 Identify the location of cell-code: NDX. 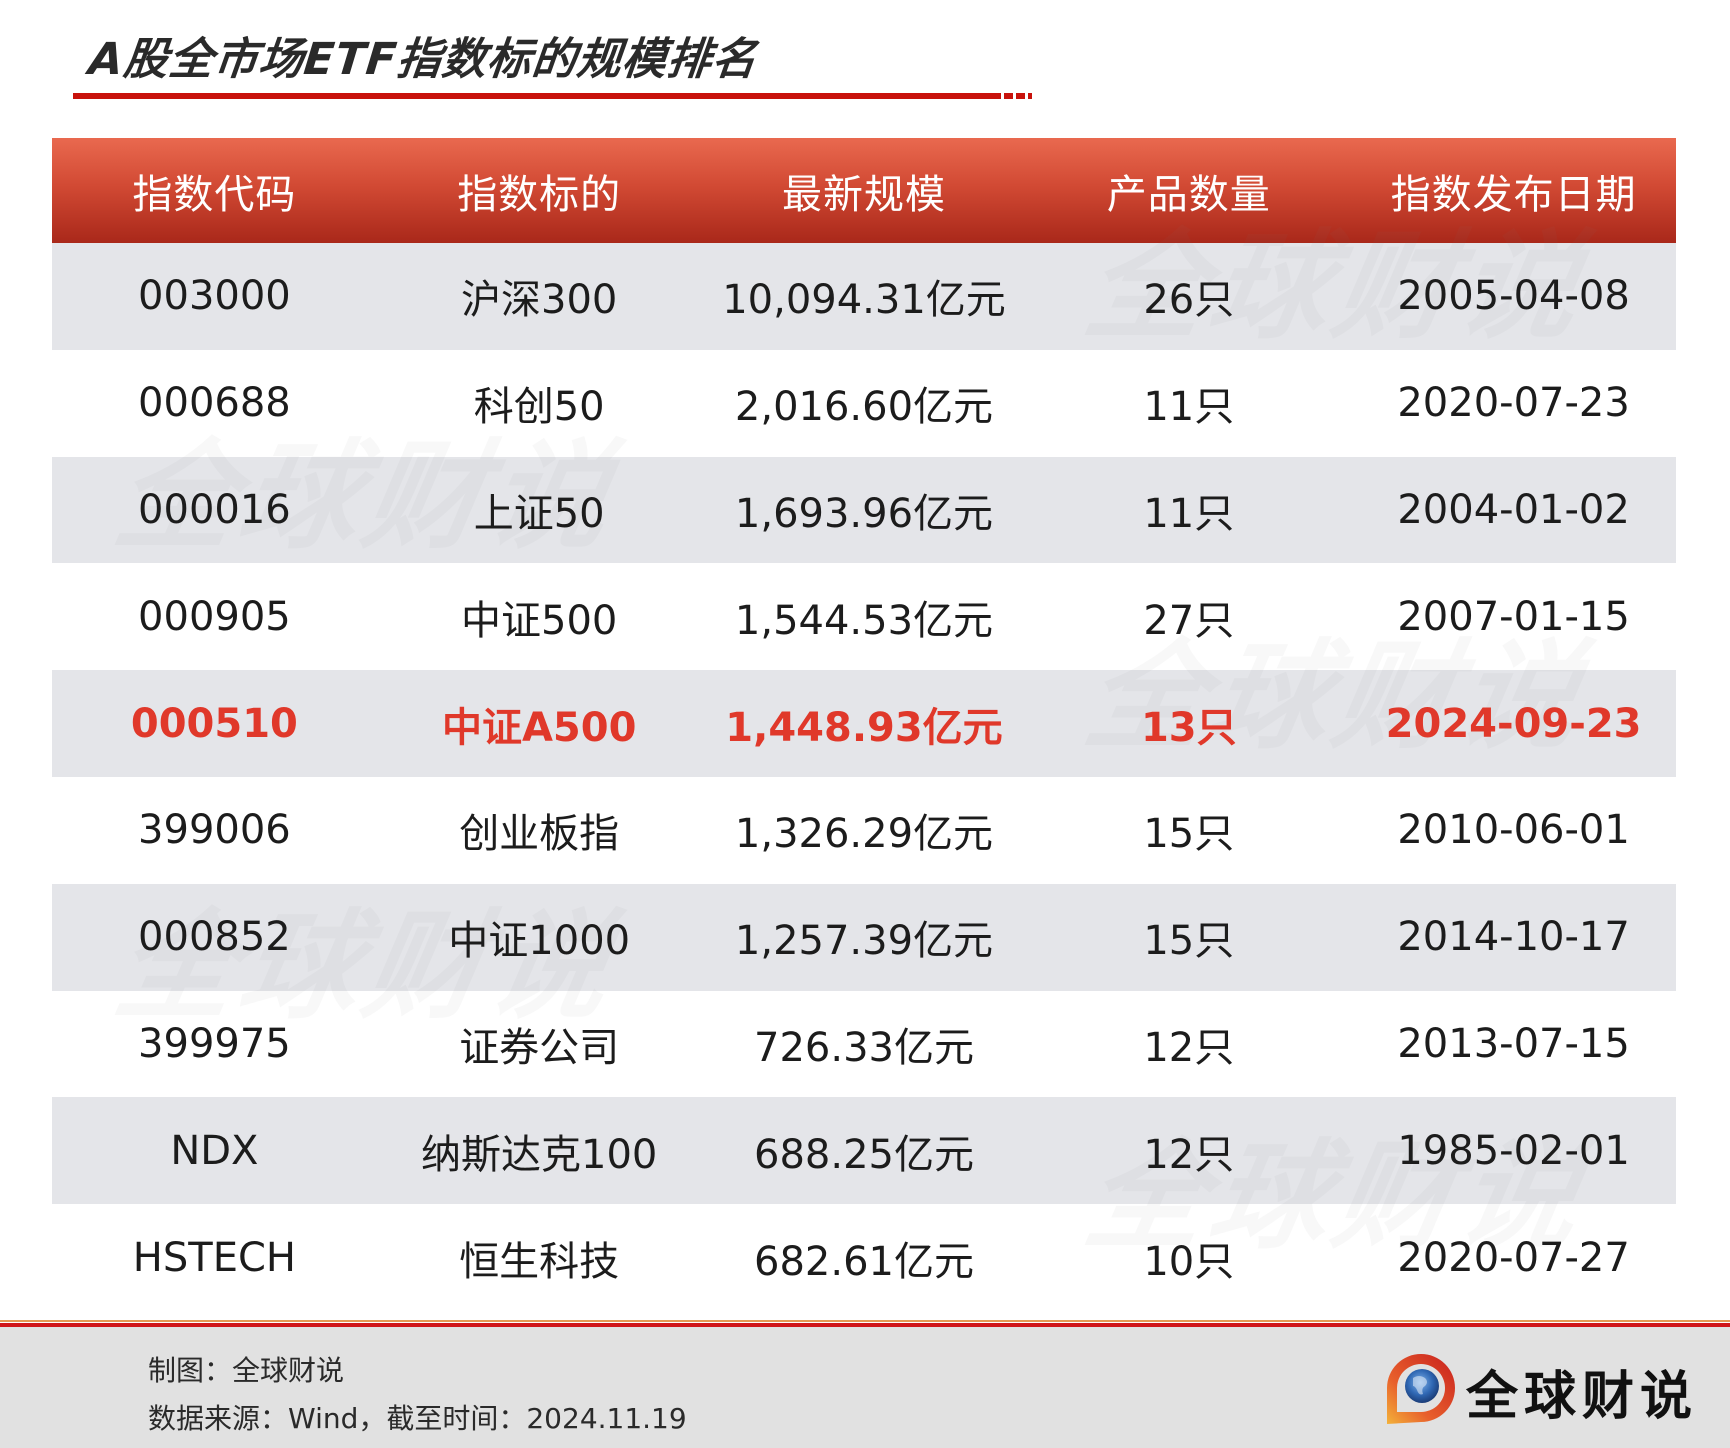
(214, 1150).